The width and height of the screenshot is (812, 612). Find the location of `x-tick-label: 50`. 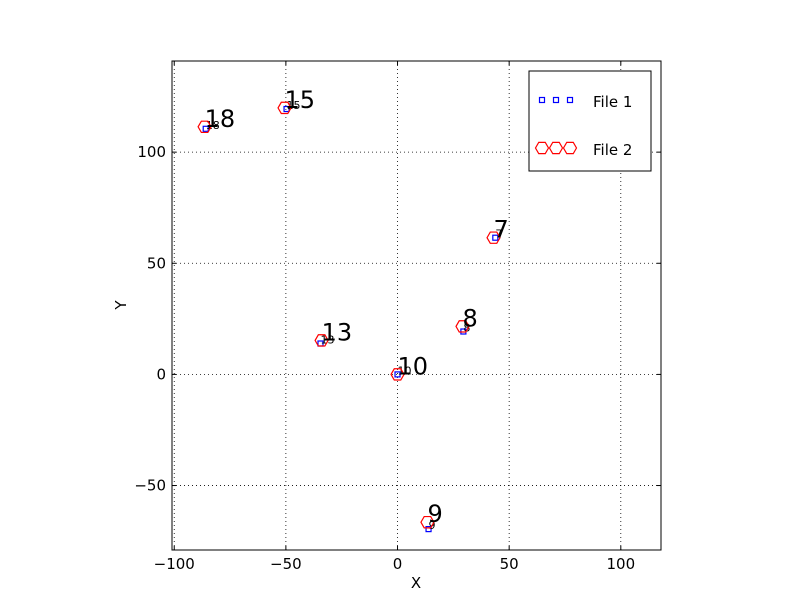

x-tick-label: 50 is located at coordinates (509, 564).